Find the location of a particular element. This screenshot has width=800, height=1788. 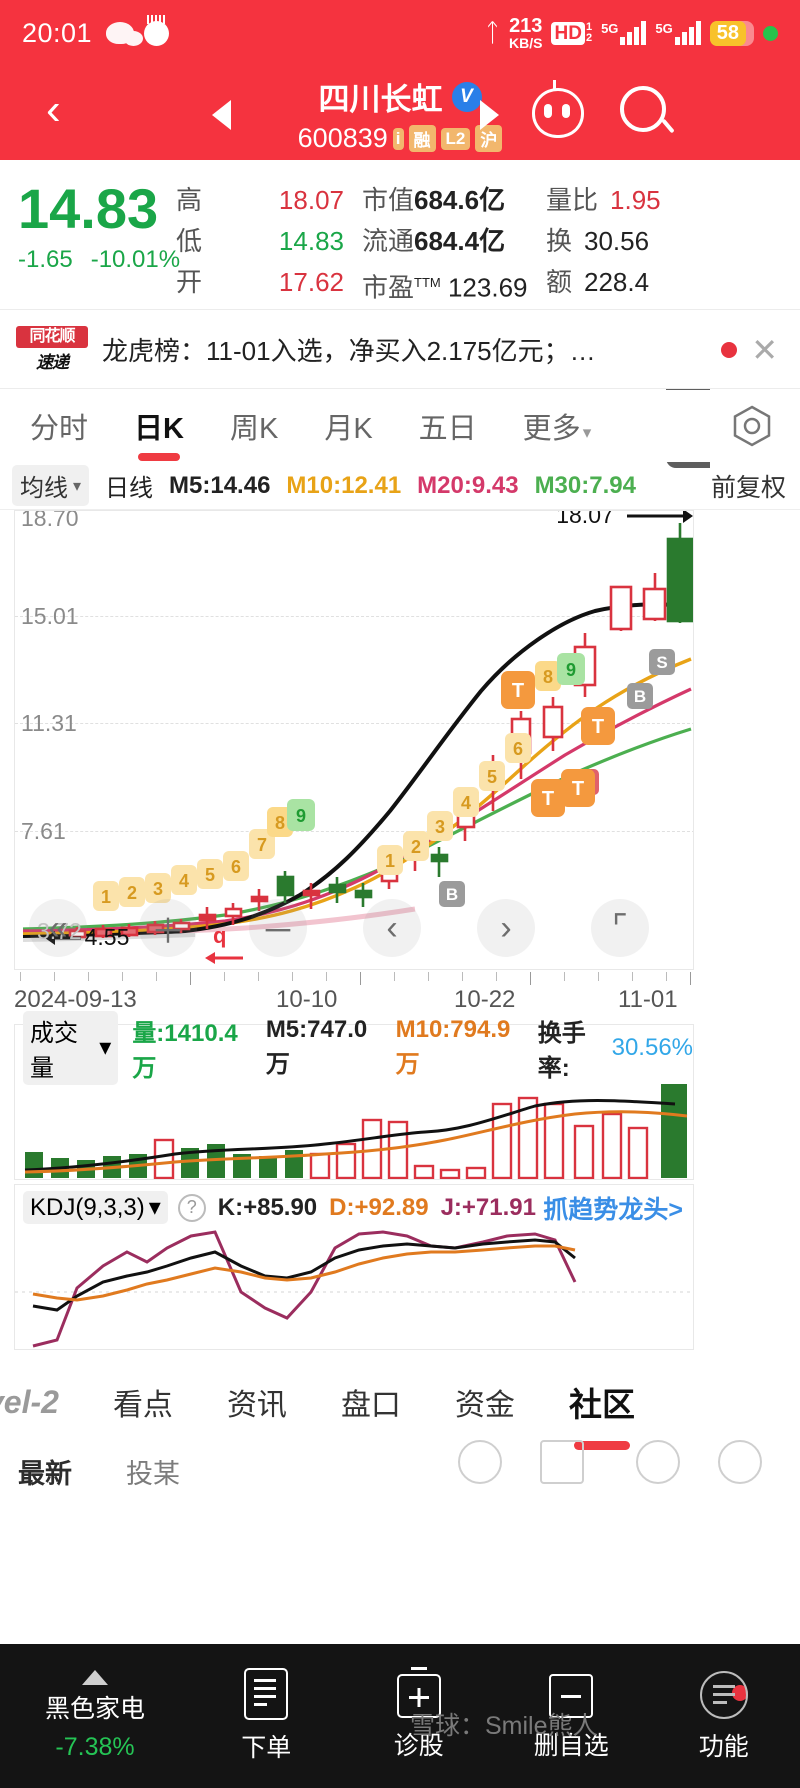

tab-monthly-k: 月K is located at coordinates (348, 429).